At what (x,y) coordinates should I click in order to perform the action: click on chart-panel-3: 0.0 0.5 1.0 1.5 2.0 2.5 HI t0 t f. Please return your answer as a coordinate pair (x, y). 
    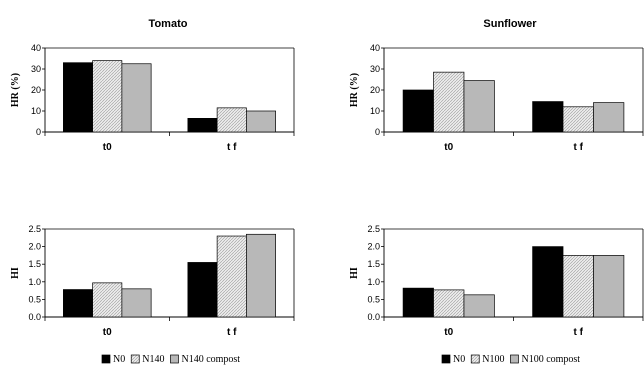
    Looking at the image, I should click on (152, 281).